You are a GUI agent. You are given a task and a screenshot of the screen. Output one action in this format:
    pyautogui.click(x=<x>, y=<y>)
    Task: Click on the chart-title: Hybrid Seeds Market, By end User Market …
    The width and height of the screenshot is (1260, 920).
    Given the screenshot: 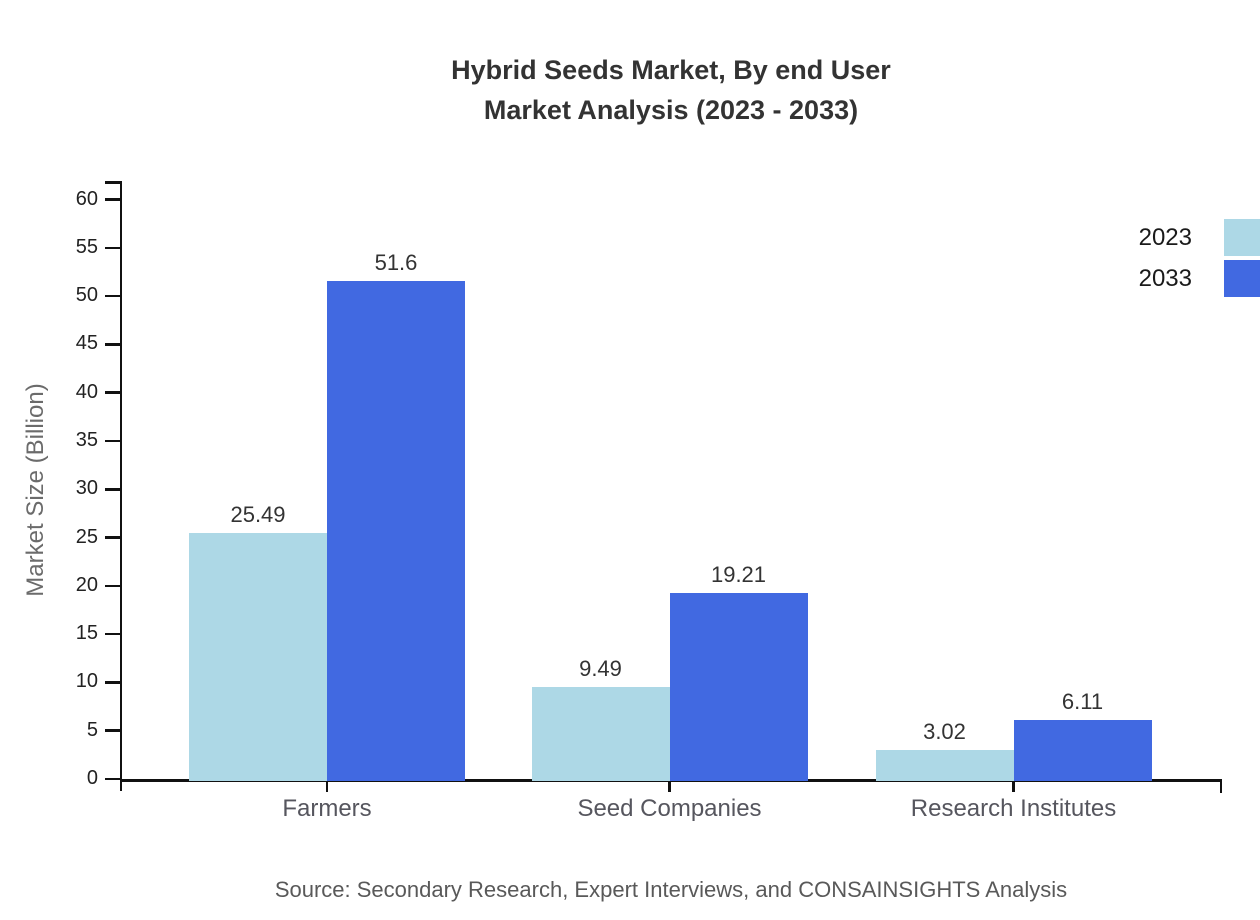 What is the action you would take?
    pyautogui.click(x=671, y=90)
    